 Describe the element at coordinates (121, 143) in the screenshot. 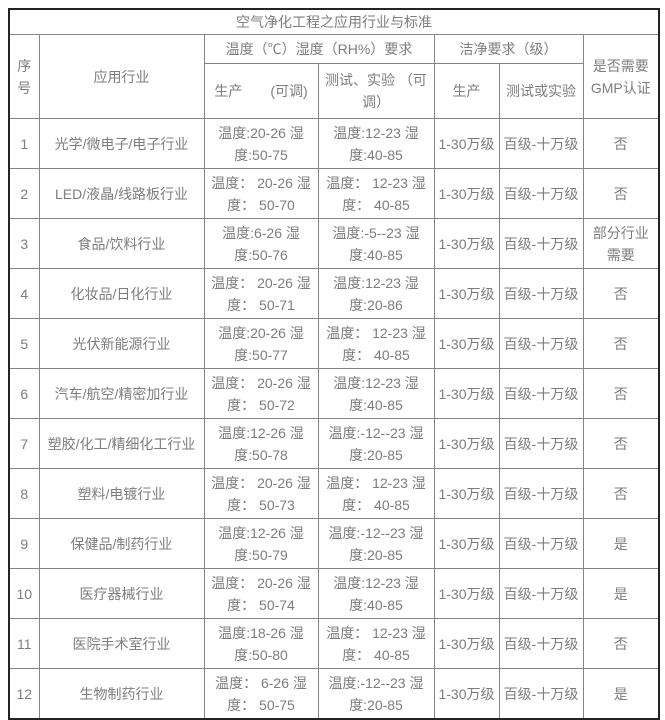

I see `cell-industry: 光学/微电子/电子行业` at that location.